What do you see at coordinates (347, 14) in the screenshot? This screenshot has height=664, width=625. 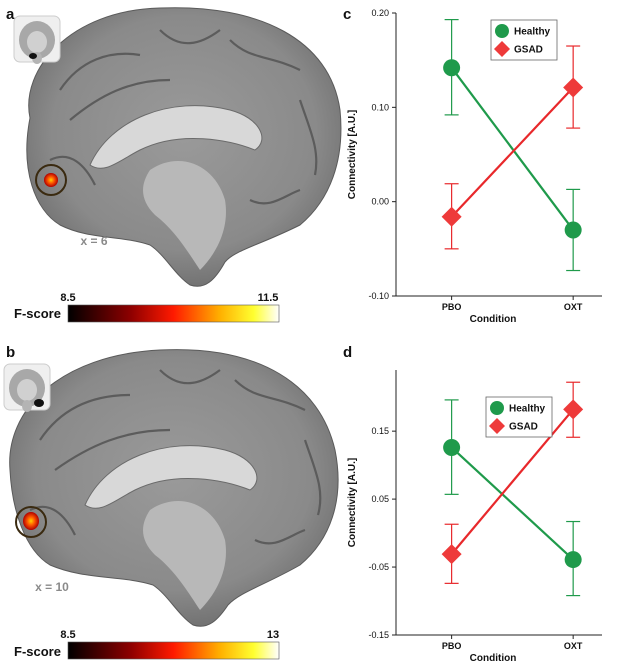 I see `panel-letter-c: c` at bounding box center [347, 14].